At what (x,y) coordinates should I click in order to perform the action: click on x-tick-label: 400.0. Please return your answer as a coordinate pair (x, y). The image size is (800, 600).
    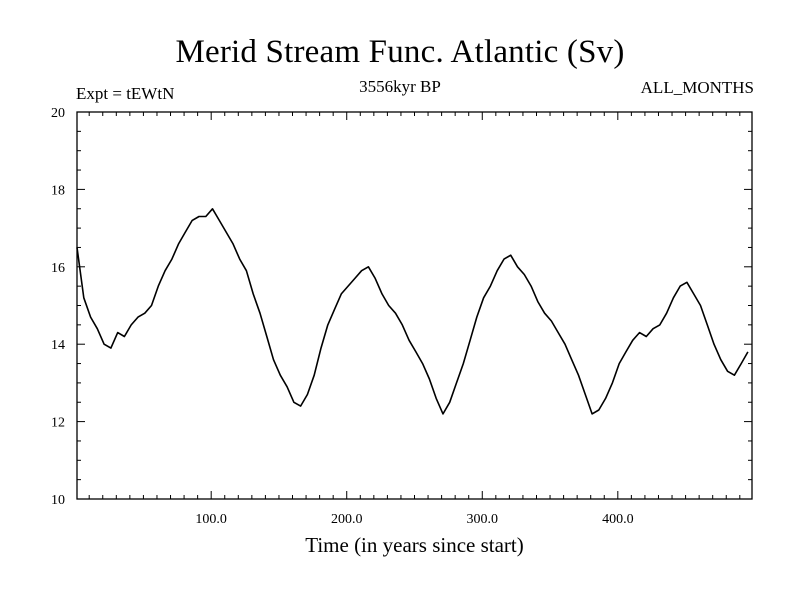
    Looking at the image, I should click on (618, 519).